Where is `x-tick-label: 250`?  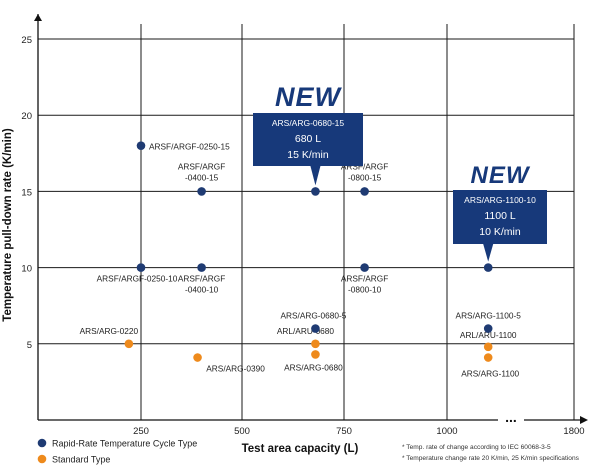 x-tick-label: 250 is located at coordinates (141, 431).